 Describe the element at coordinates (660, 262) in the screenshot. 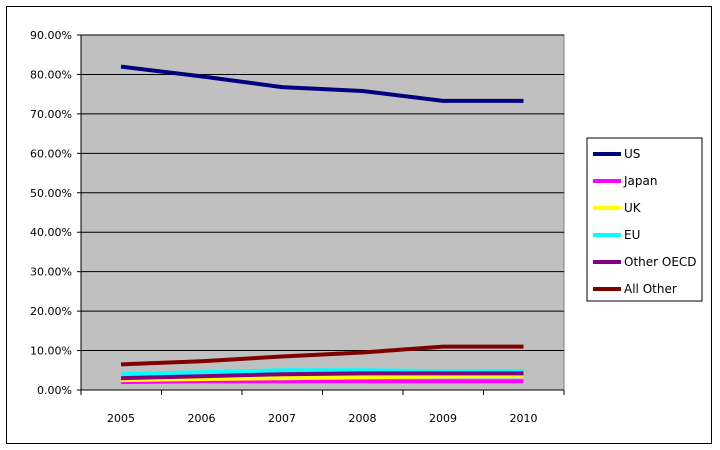

I see `legend-label: Other OECD` at that location.